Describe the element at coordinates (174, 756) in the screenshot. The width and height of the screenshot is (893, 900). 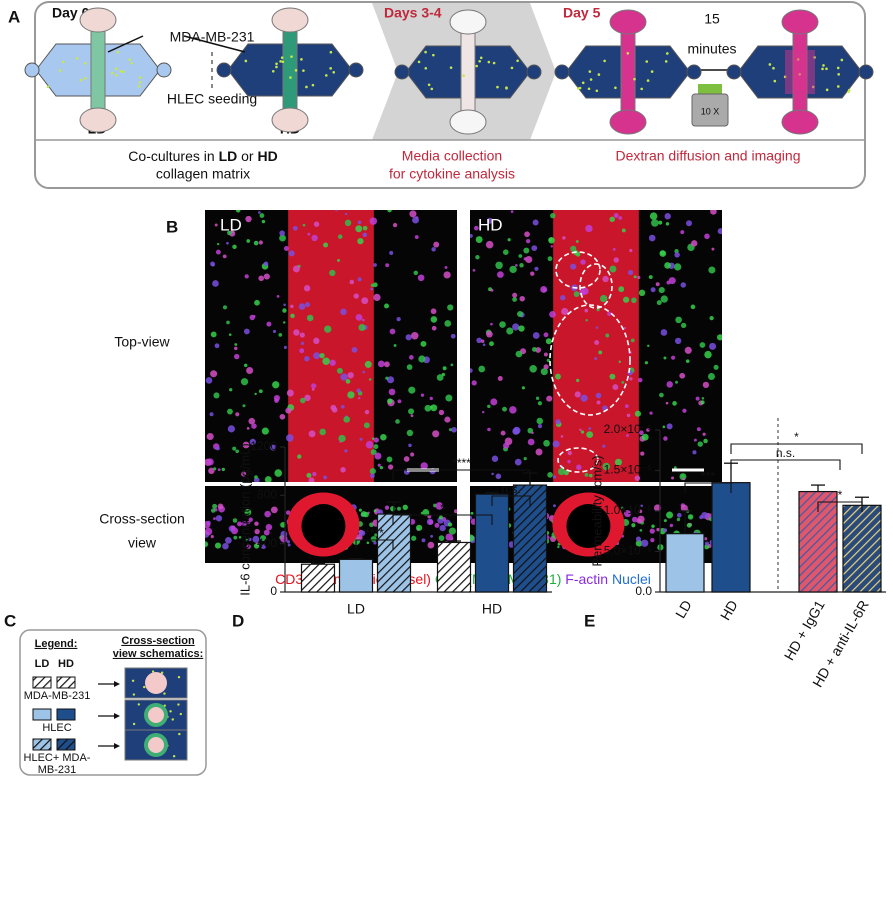
I see `schematic-cell` at that location.